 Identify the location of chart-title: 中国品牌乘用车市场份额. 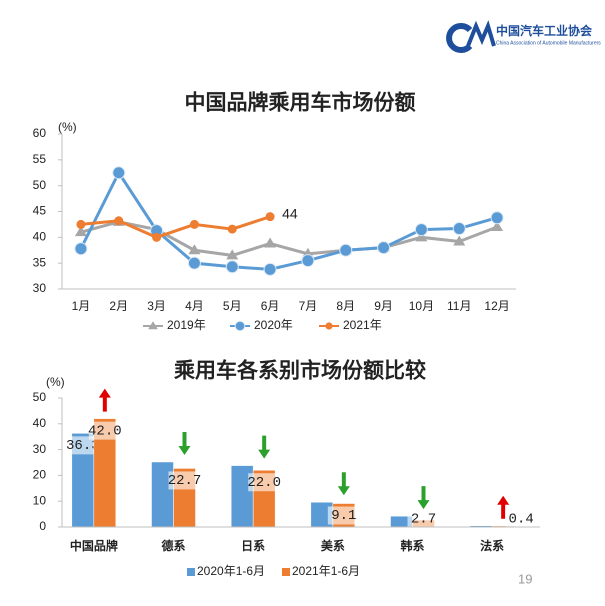
(300, 103).